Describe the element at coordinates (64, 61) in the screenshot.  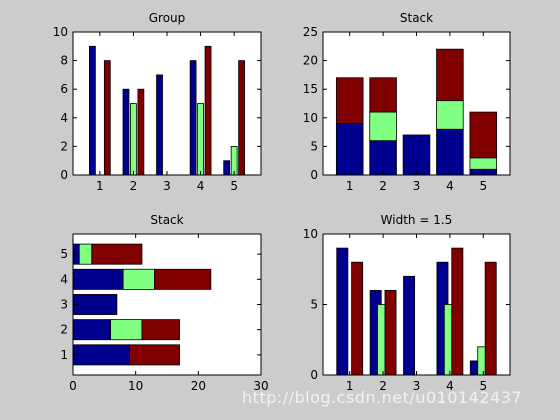
I see `y-tick-label: 8` at that location.